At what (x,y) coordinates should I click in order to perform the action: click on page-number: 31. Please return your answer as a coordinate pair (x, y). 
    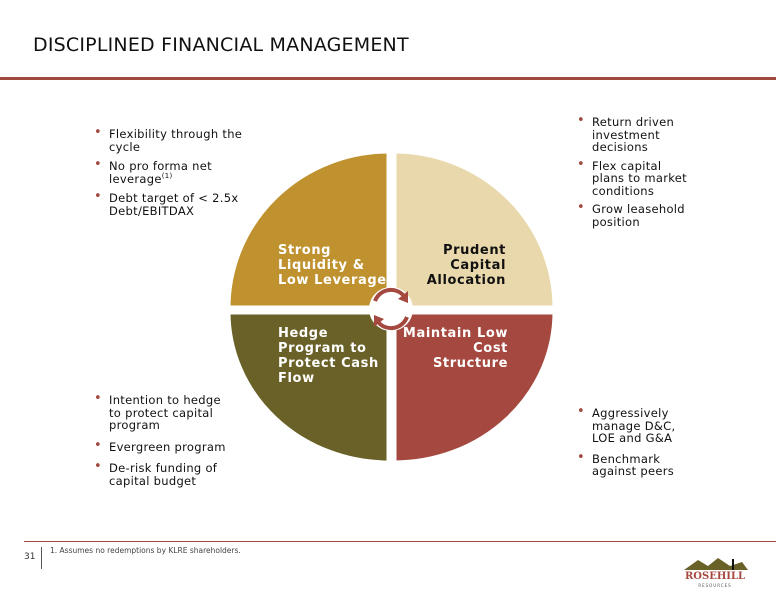
    Looking at the image, I should click on (30, 557).